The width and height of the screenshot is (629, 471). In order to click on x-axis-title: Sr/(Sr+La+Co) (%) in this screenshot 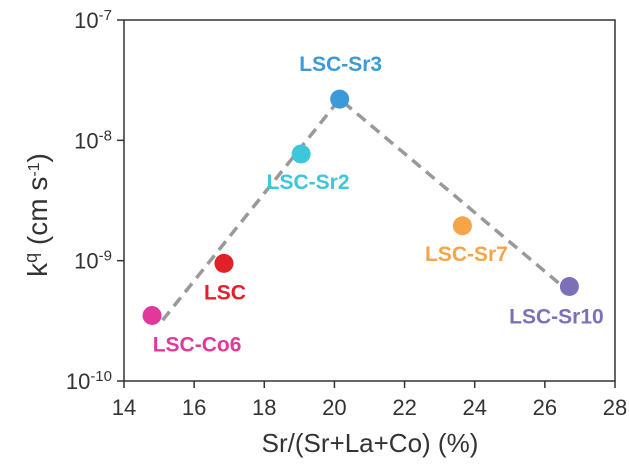, I will do `click(370, 443)`.